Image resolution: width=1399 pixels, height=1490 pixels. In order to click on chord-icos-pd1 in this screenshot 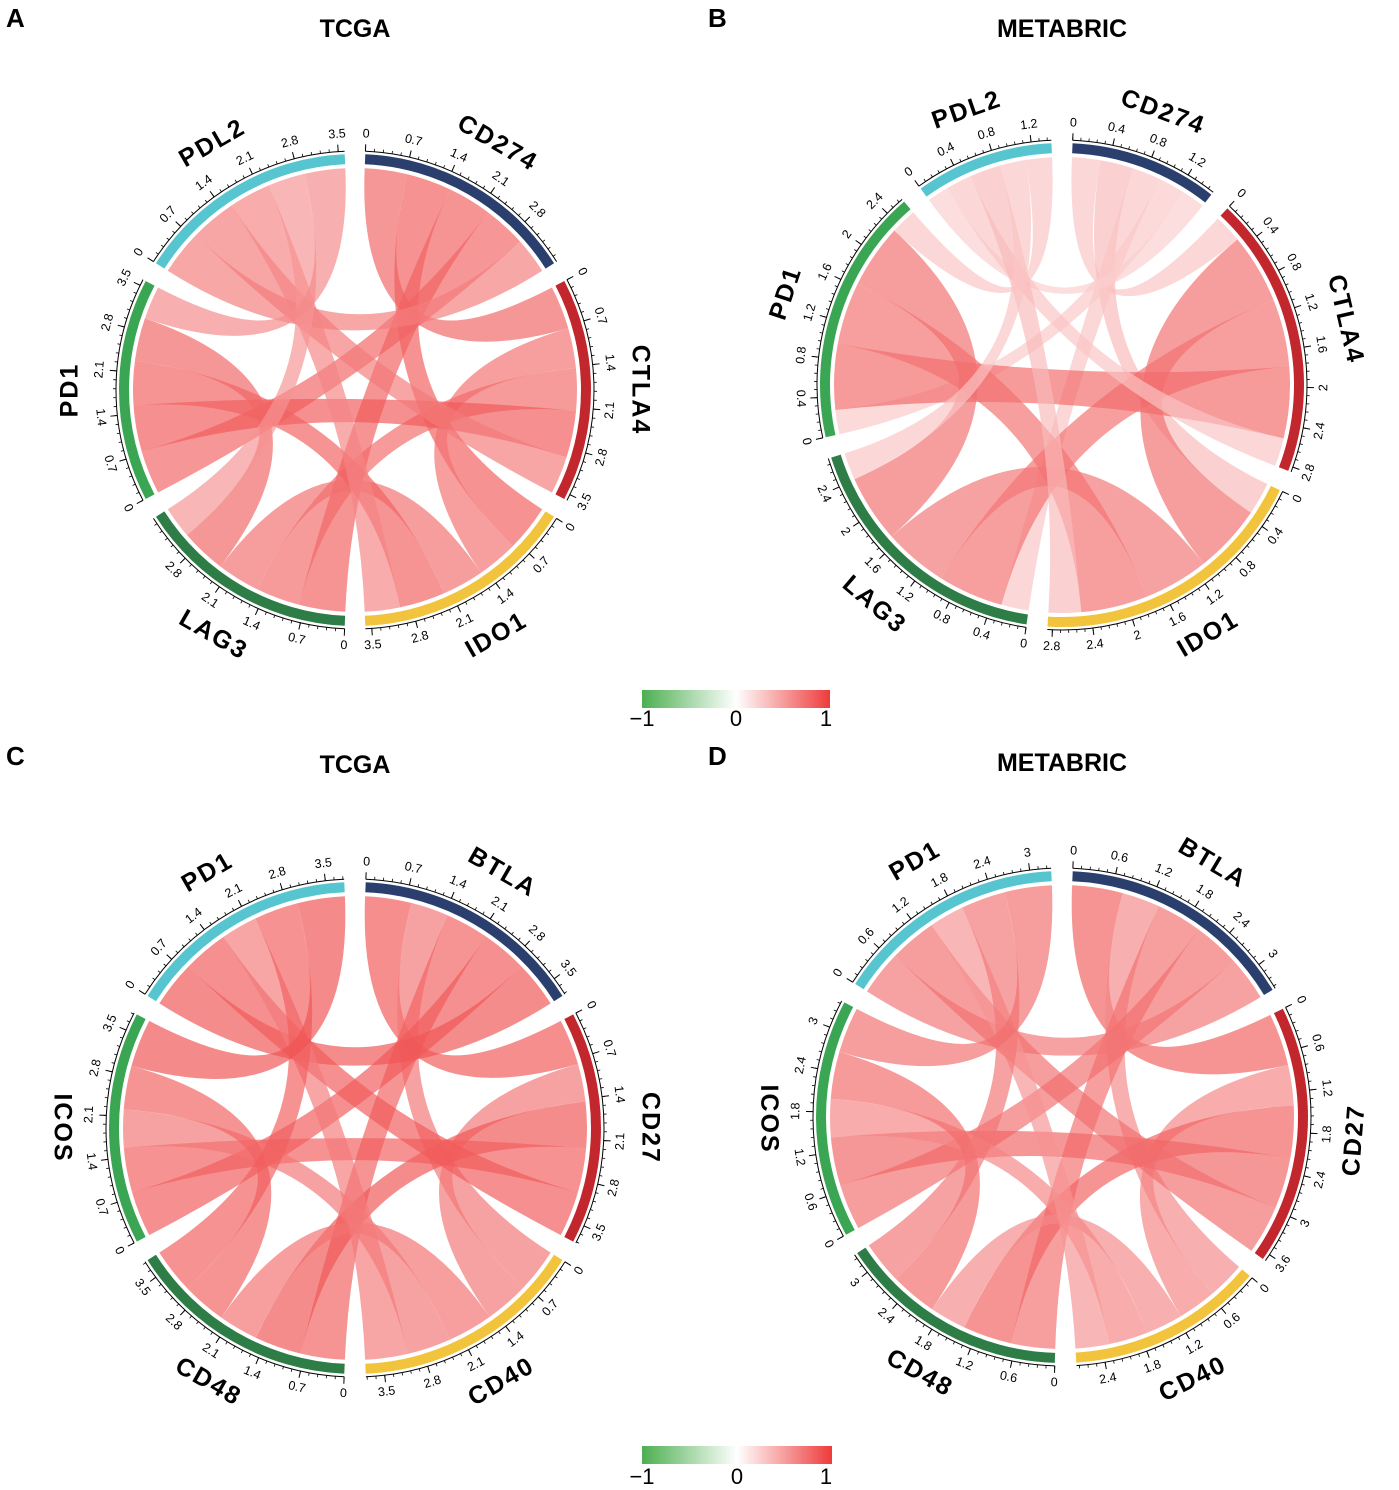, I will do `click(946, 976)`.